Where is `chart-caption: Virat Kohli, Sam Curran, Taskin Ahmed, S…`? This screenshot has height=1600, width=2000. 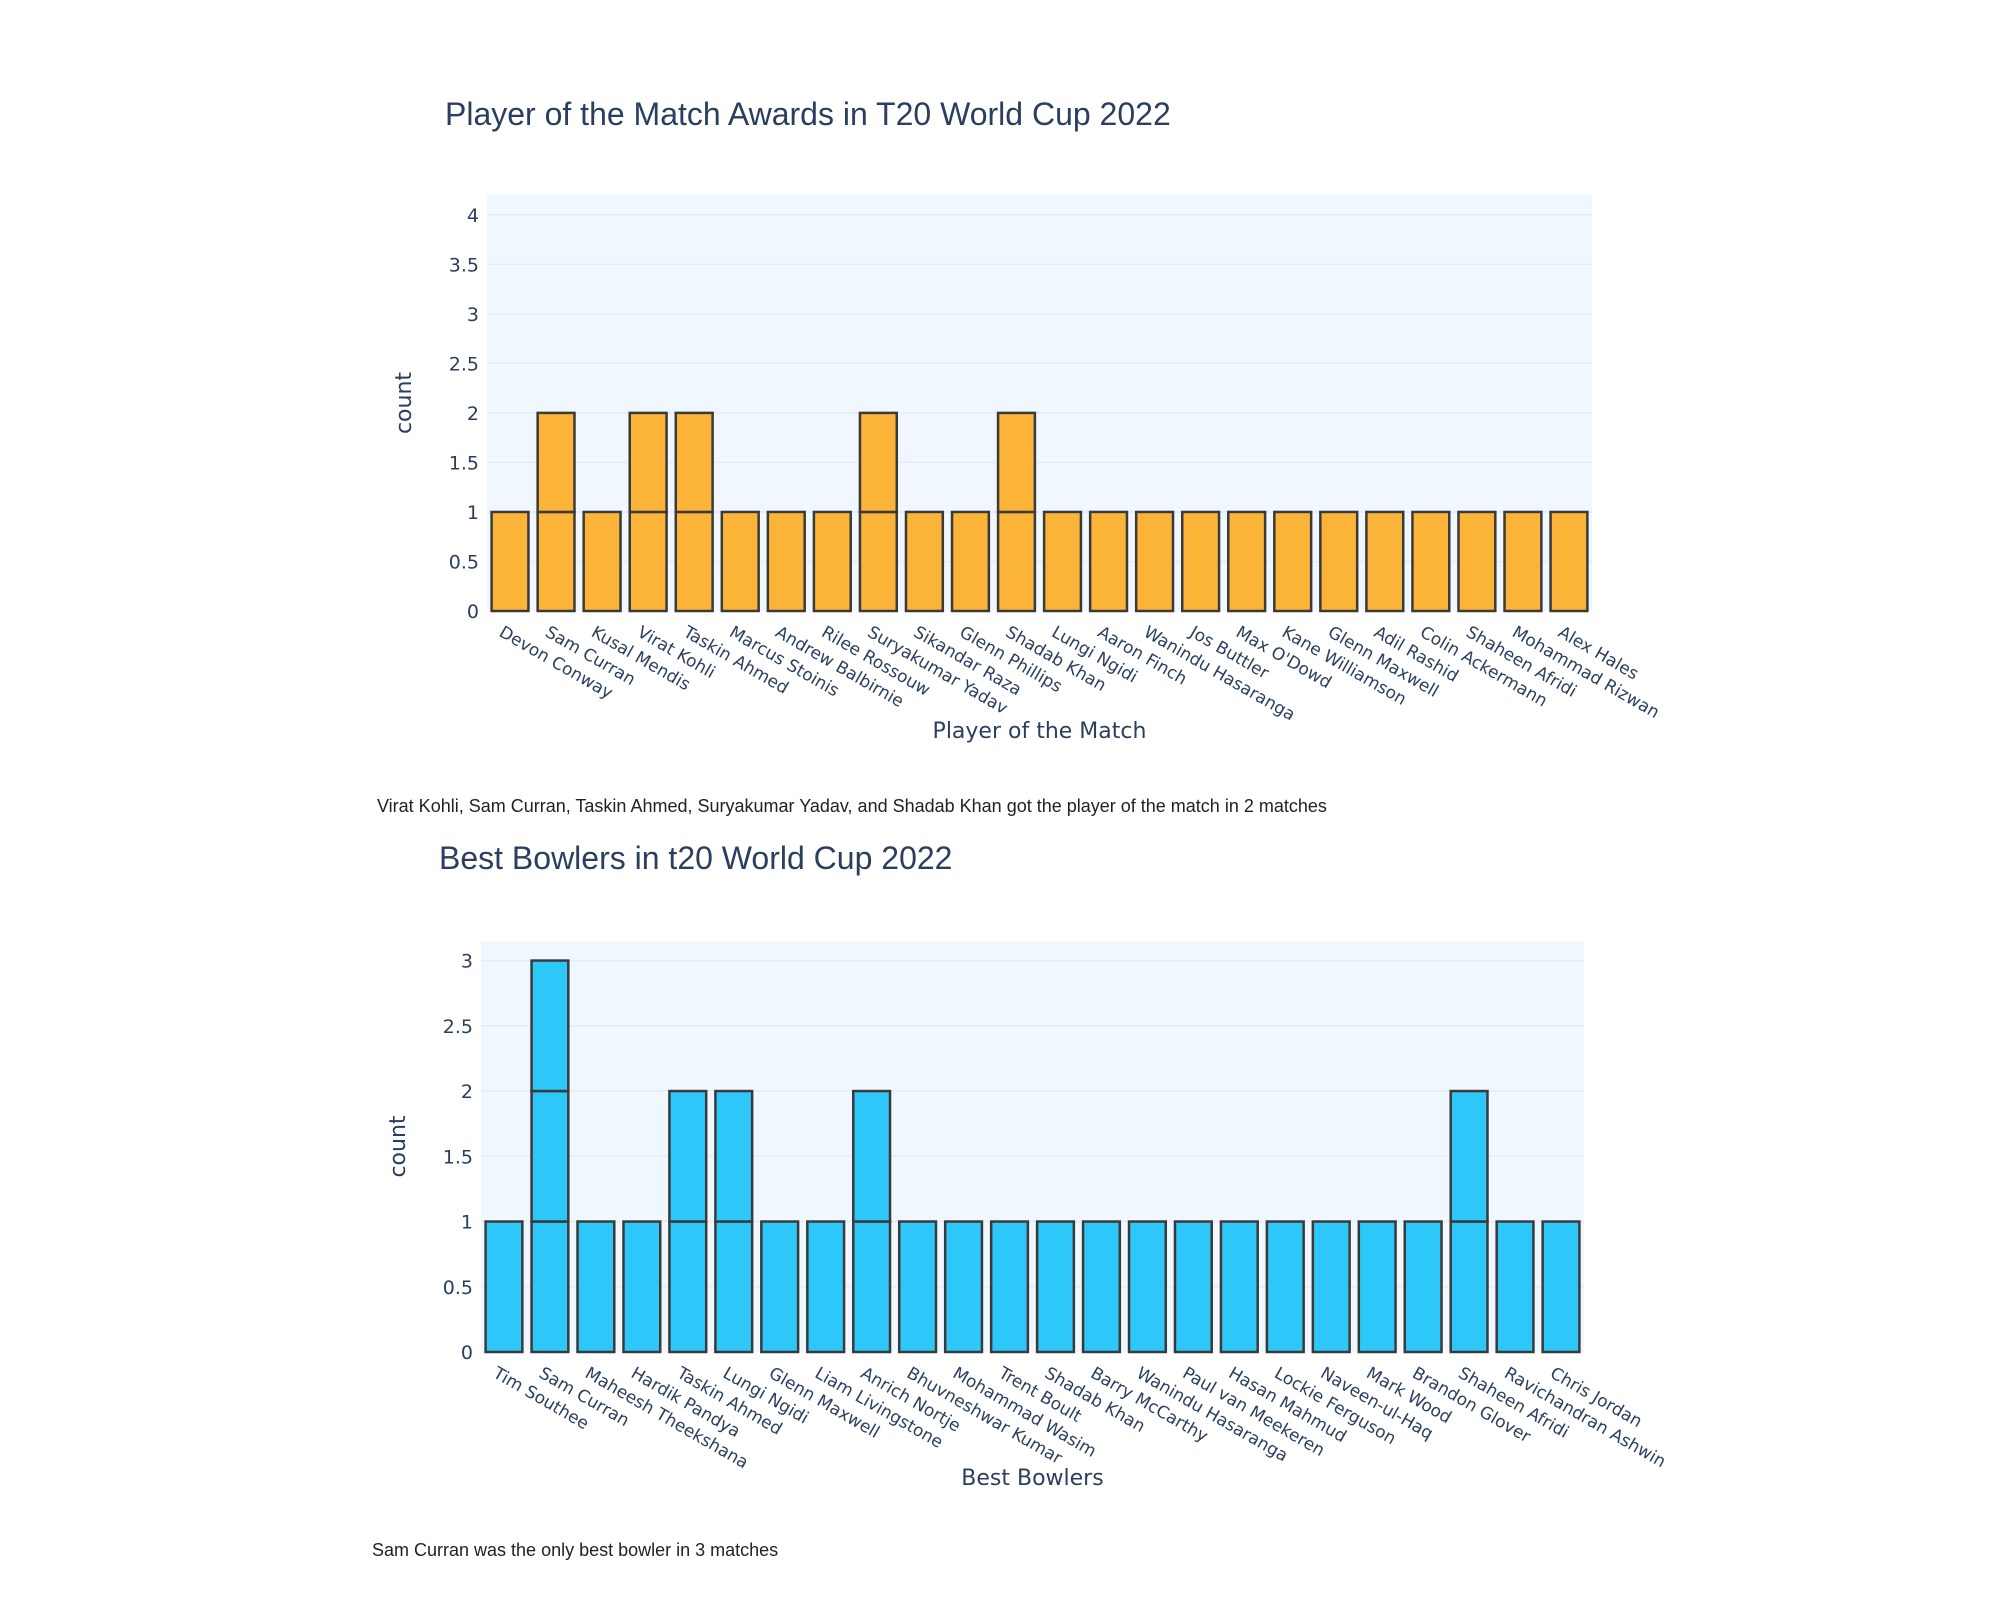
chart-caption: Virat Kohli, Sam Curran, Taskin Ahmed, S… is located at coordinates (852, 806).